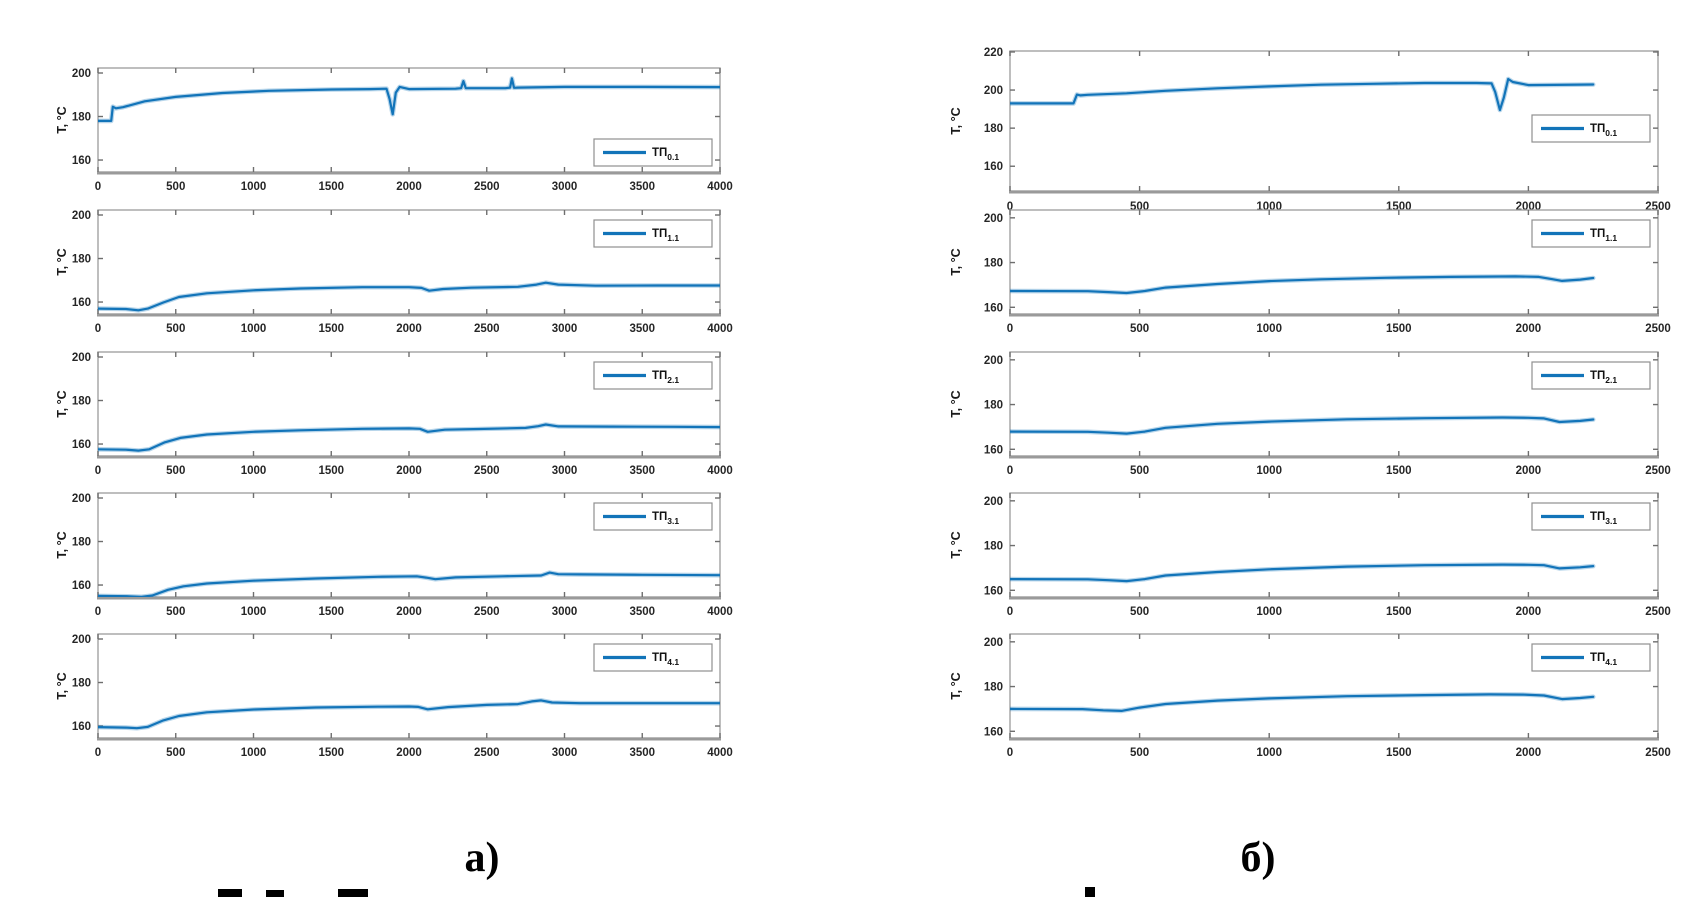 The width and height of the screenshot is (1698, 897). Describe the element at coordinates (642, 471) in the screenshot. I see `svg-text: 3500` at that location.